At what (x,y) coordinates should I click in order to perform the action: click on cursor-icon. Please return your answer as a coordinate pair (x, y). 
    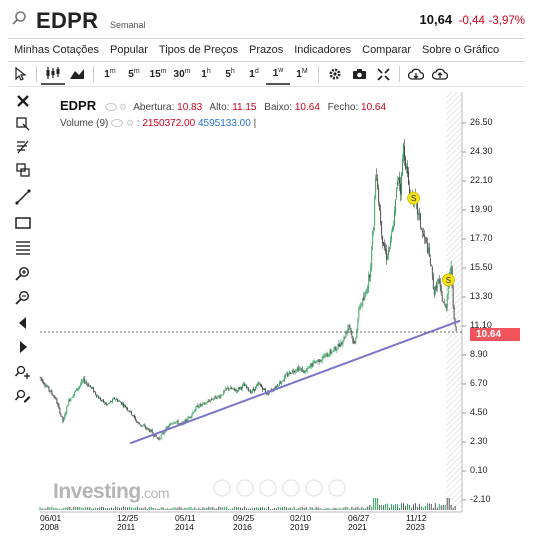
    Looking at the image, I should click on (20, 74).